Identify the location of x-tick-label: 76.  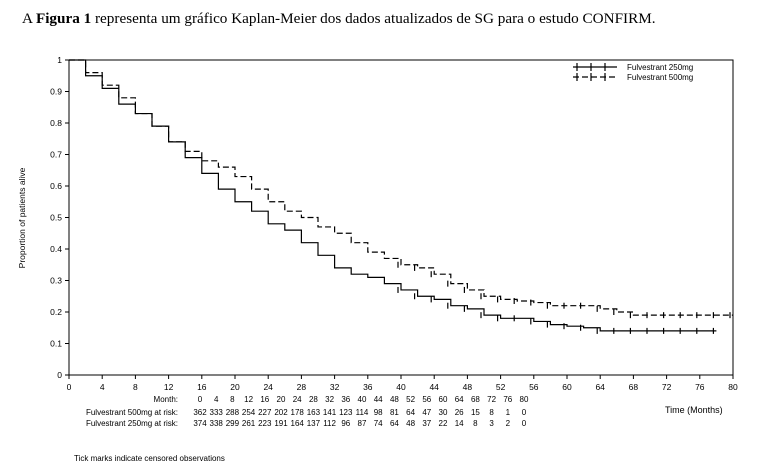
(700, 387).